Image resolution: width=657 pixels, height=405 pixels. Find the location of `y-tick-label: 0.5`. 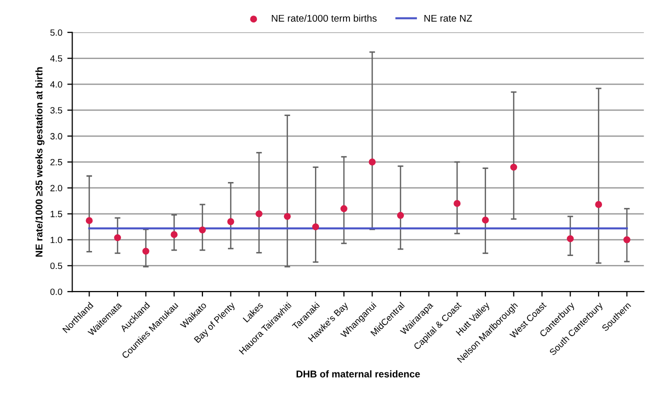

y-tick-label: 0.5 is located at coordinates (56, 266).